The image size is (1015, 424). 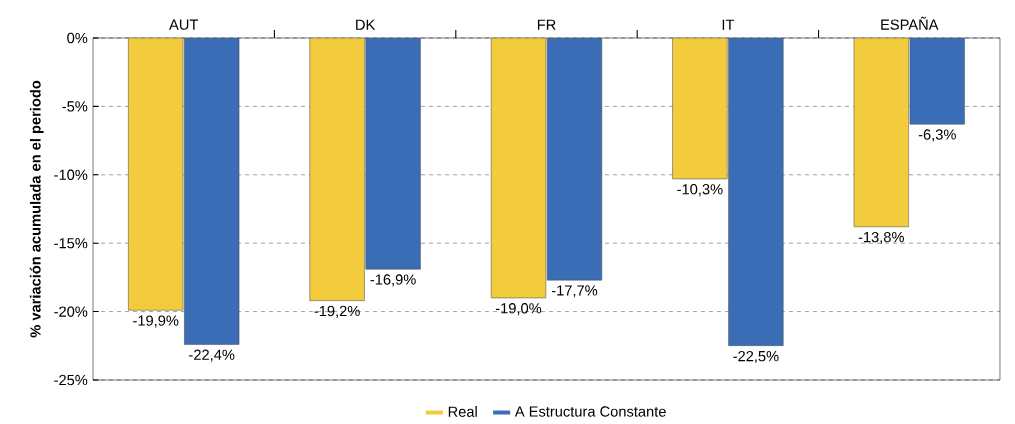 I want to click on data-label: -22,5%, so click(x=756, y=356).